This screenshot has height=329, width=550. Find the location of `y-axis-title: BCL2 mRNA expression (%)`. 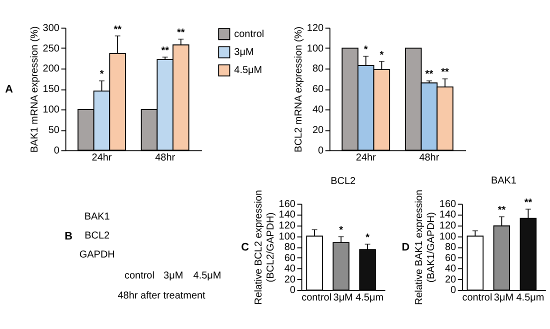

y-axis-title: BCL2 mRNA expression (%) is located at coordinates (298, 89).